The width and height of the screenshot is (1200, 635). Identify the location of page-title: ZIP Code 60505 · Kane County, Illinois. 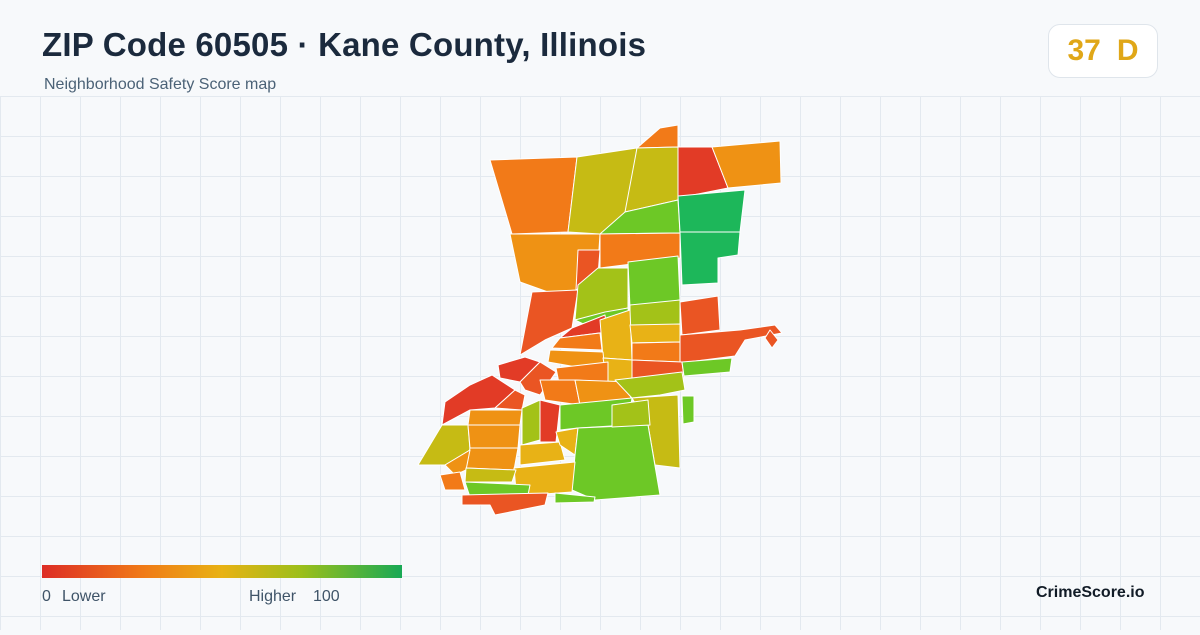
(344, 44).